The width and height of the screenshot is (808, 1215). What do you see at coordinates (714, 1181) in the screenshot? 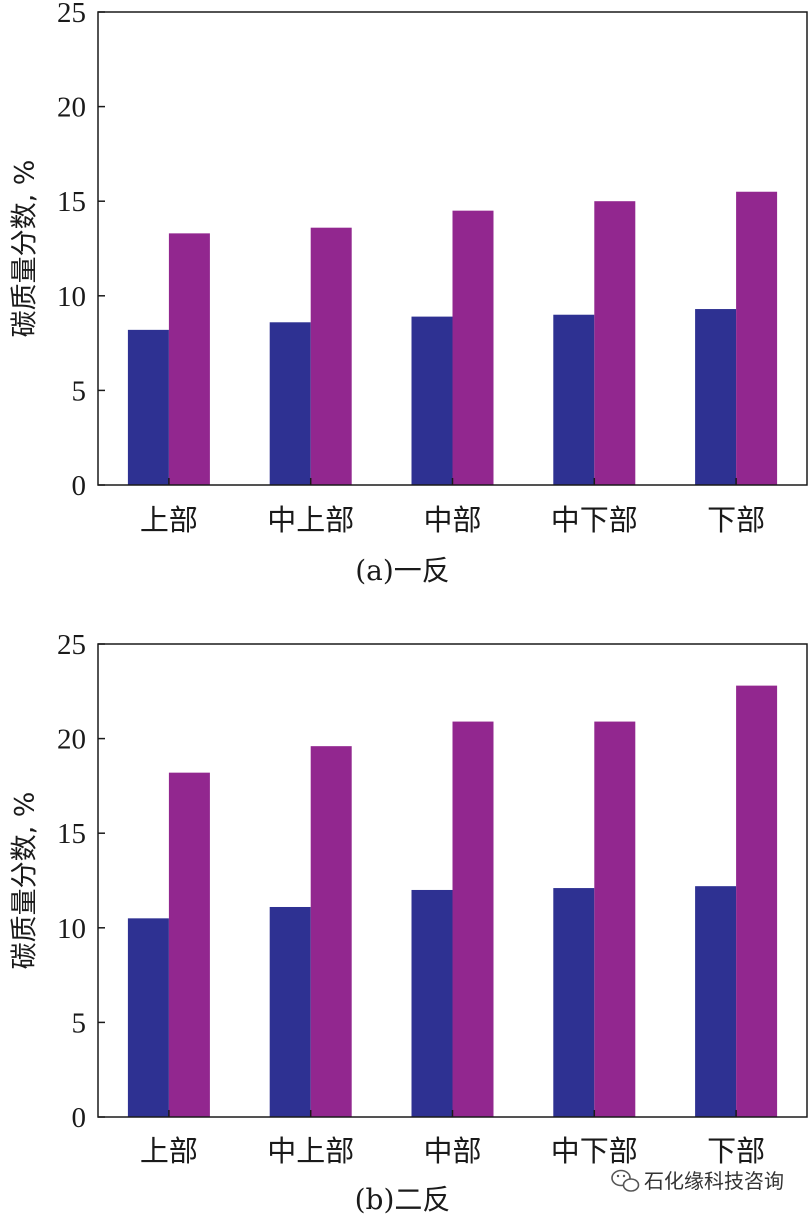
I see `watermark-text: 石化缘科技咨询` at bounding box center [714, 1181].